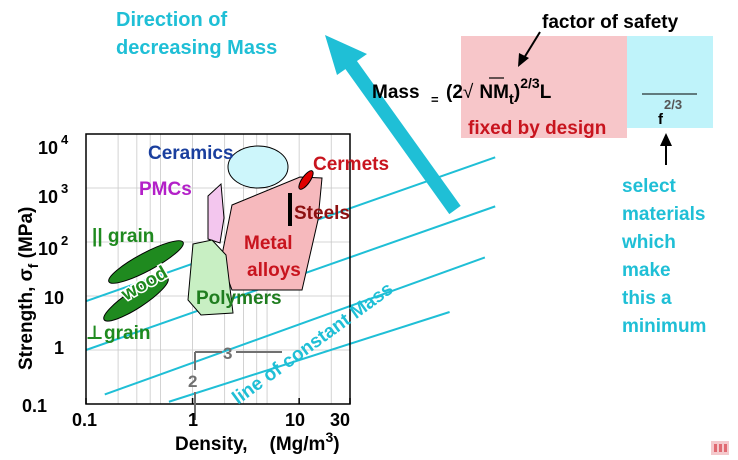 The image size is (738, 460). What do you see at coordinates (136, 299) in the screenshot?
I see `wood-perp-region` at bounding box center [136, 299].